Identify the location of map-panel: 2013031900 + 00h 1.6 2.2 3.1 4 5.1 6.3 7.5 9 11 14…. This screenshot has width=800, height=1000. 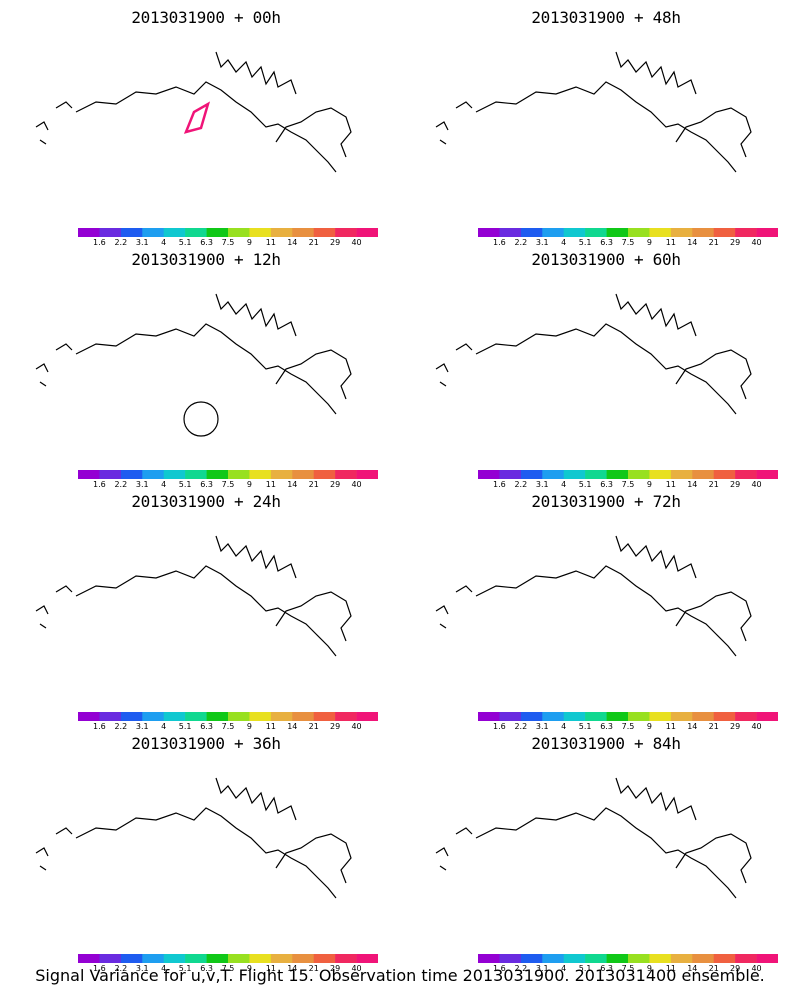
(206, 125).